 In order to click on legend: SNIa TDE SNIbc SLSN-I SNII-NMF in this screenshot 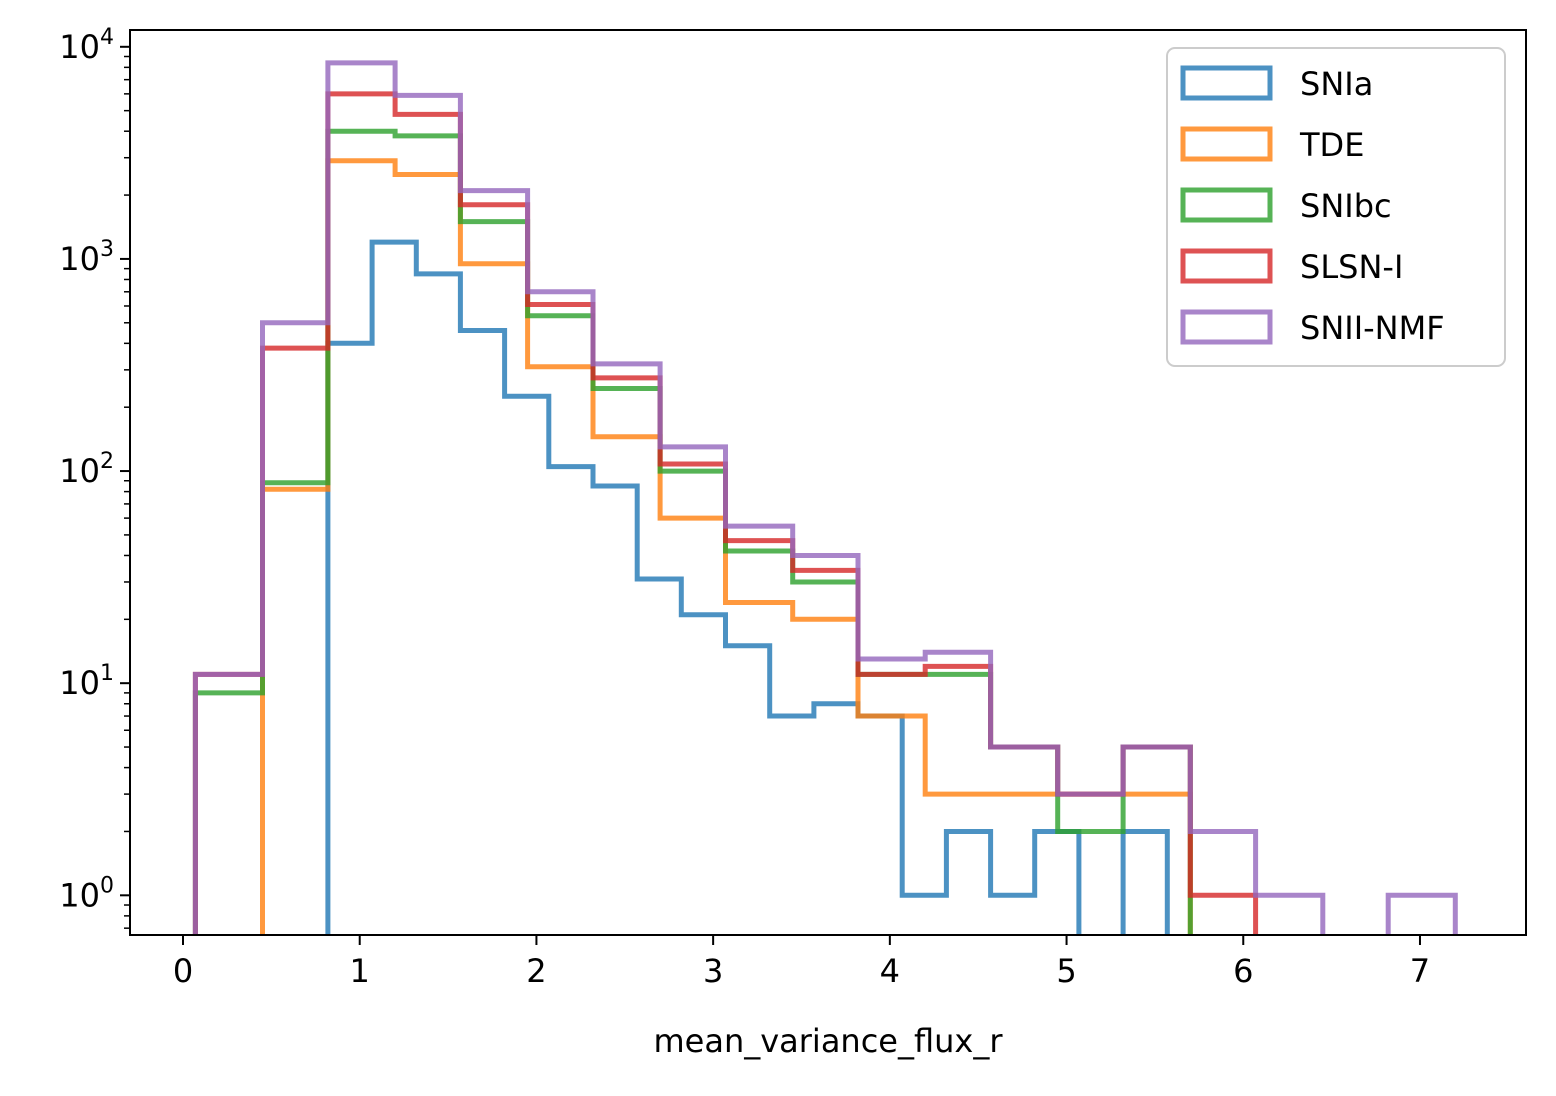, I will do `click(1336, 207)`.